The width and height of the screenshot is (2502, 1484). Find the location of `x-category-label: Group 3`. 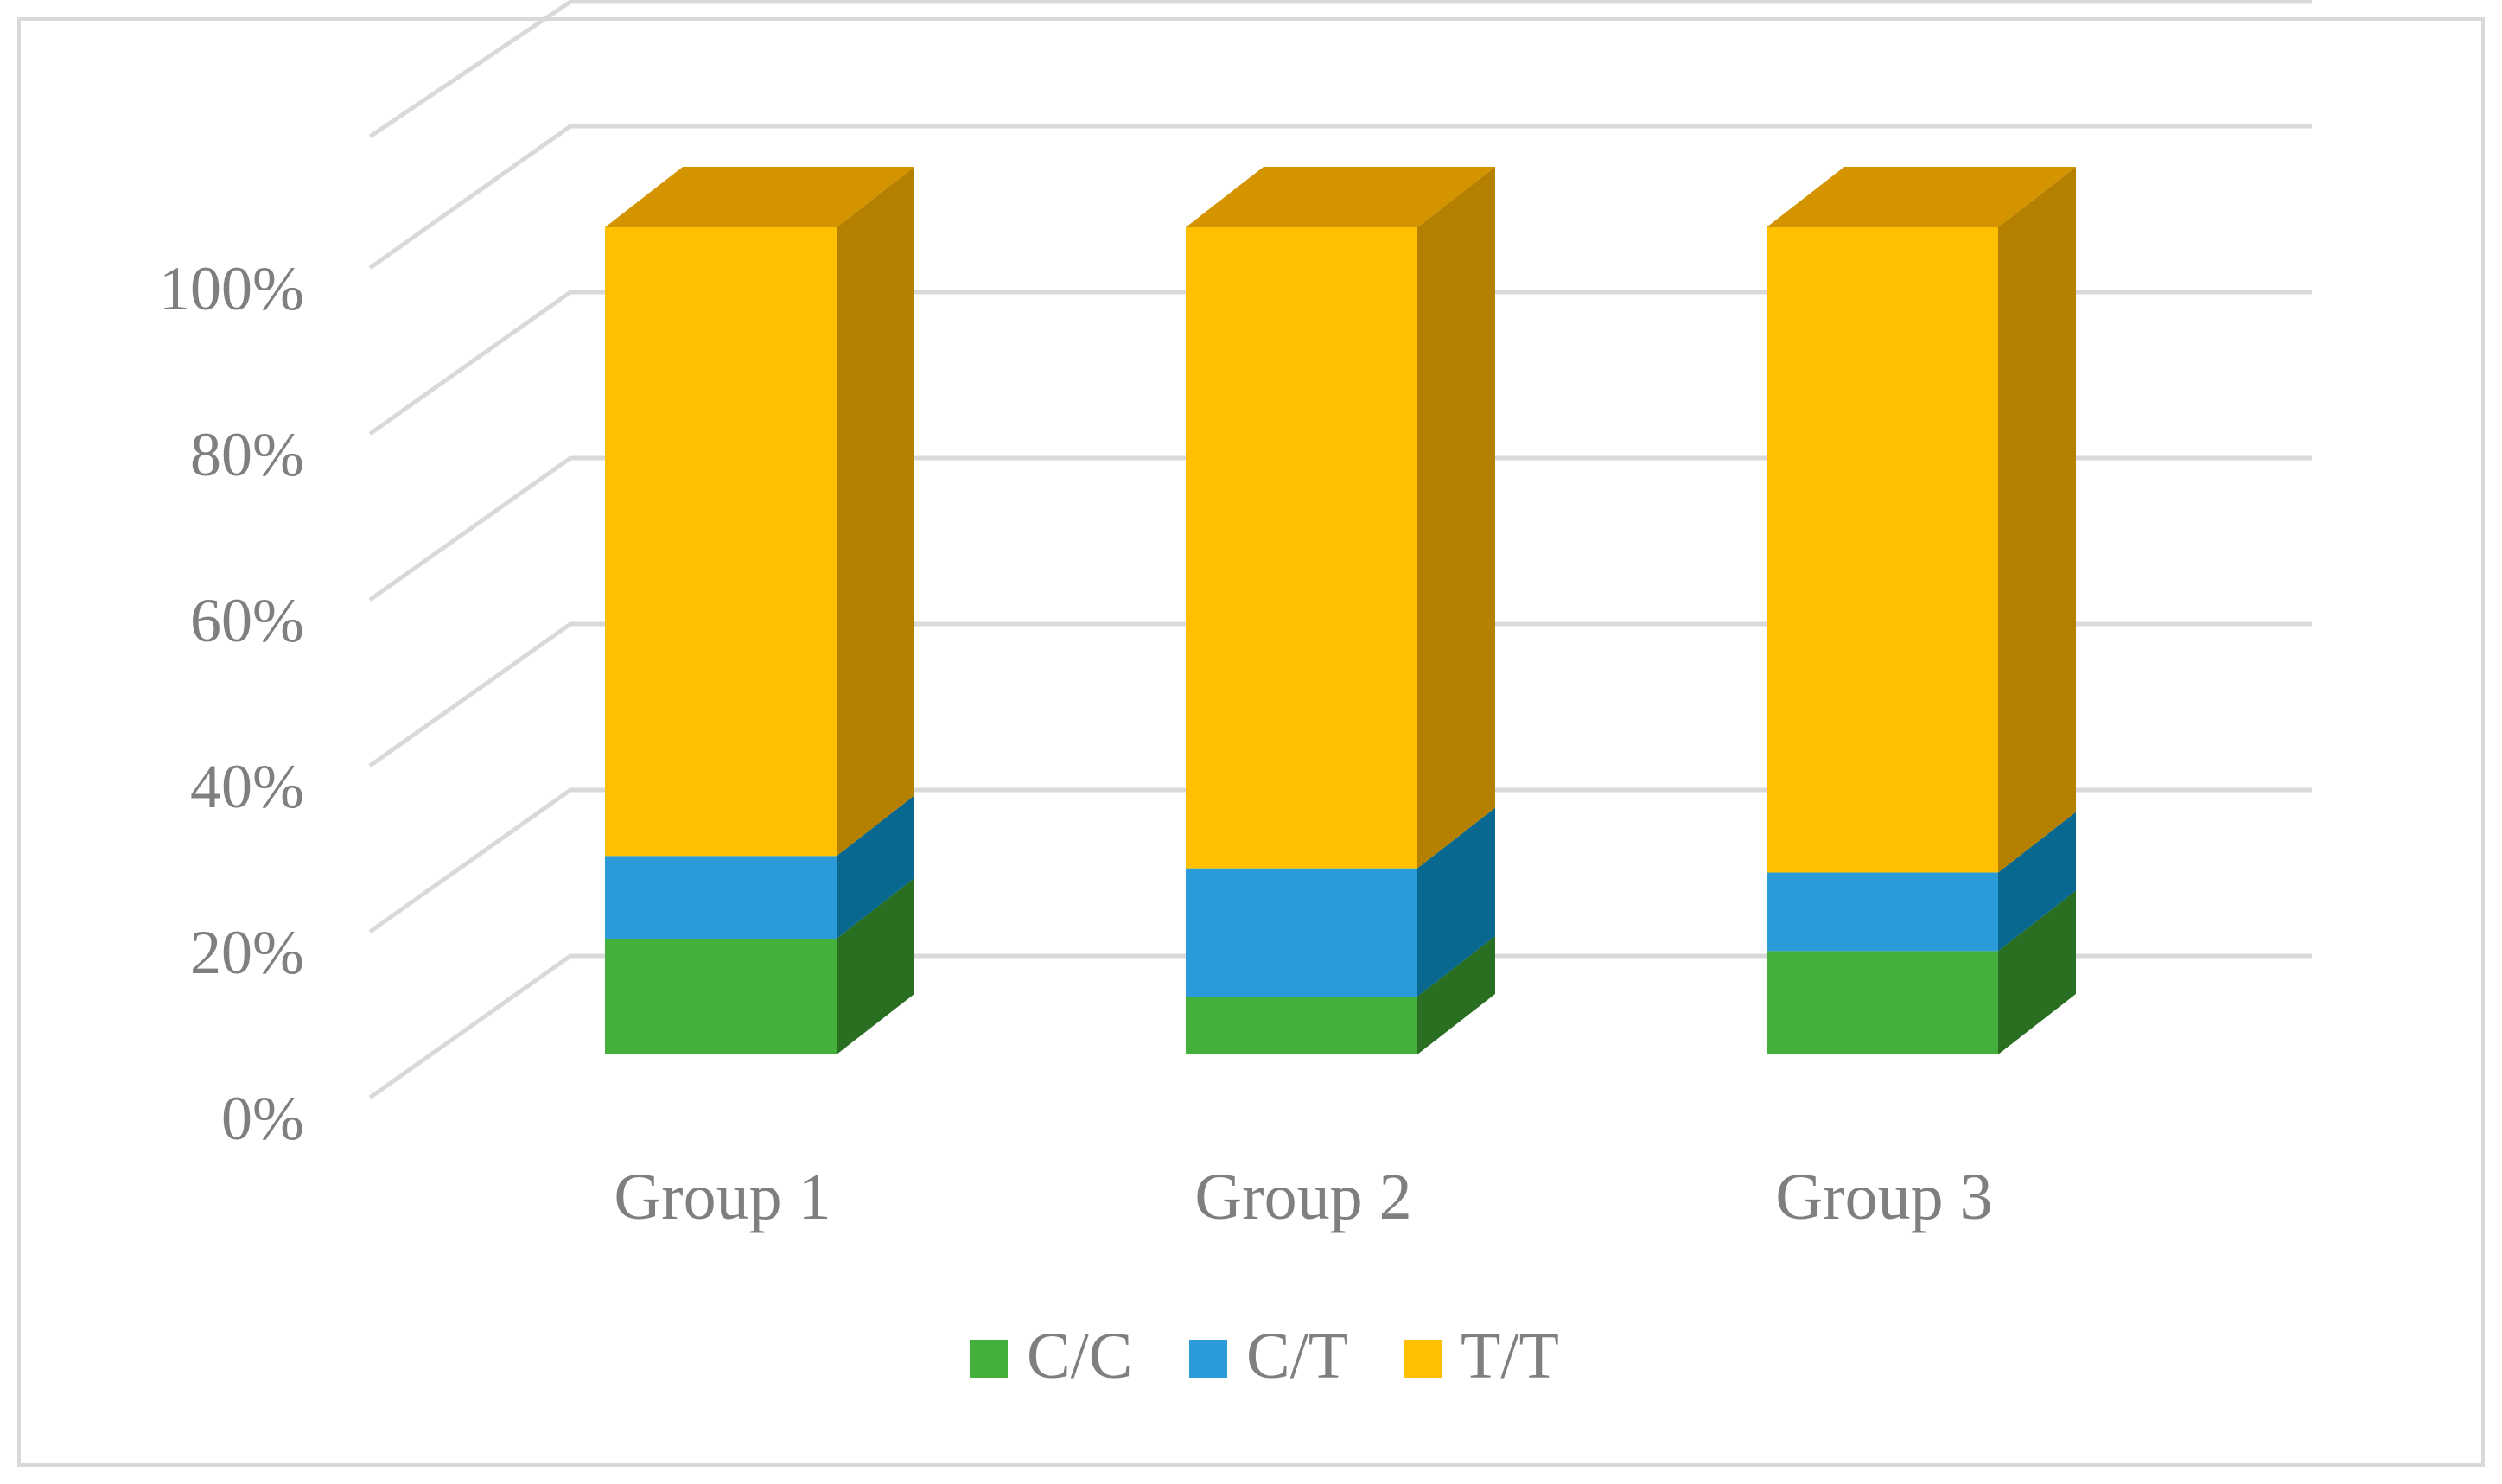

x-category-label: Group 3 is located at coordinates (1883, 1197).